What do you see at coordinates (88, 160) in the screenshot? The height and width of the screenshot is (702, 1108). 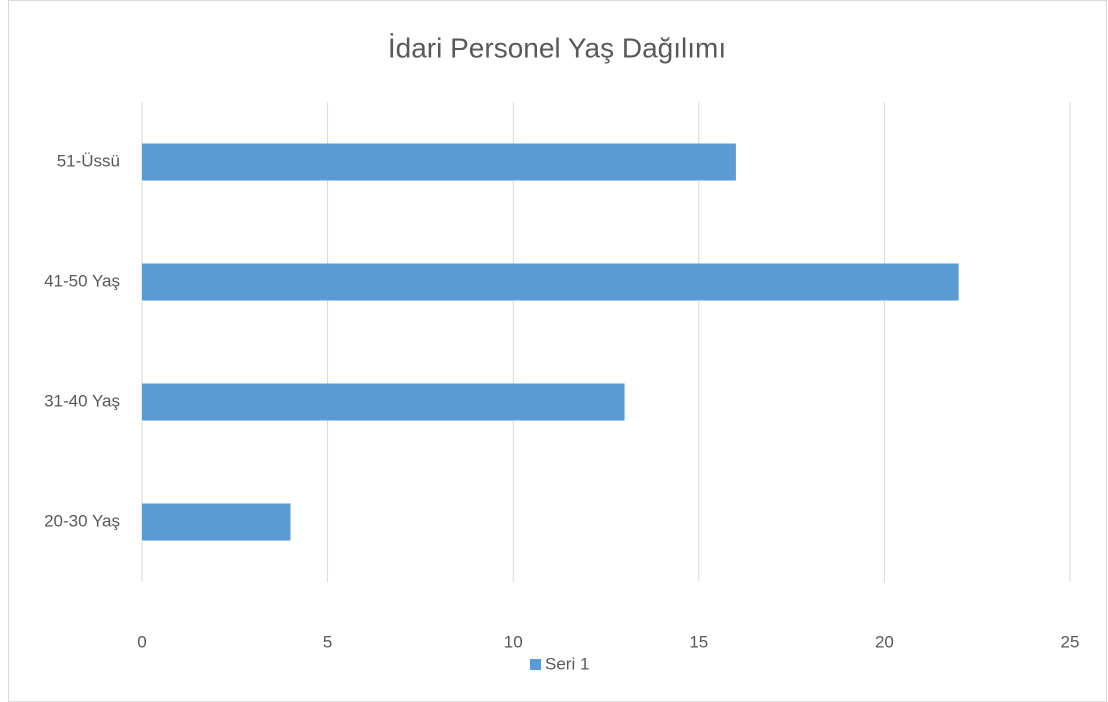 I see `y-tick-label: 51-Üssü` at bounding box center [88, 160].